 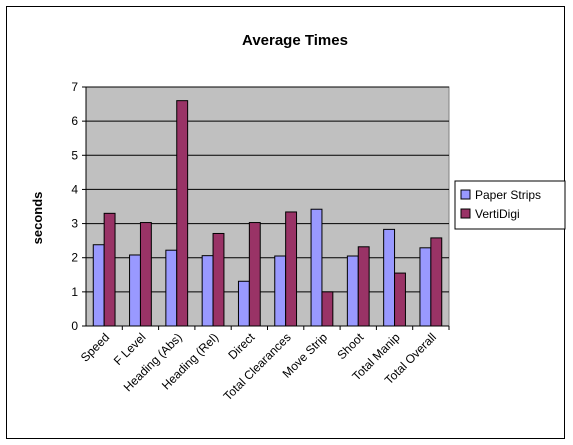 What do you see at coordinates (95, 347) in the screenshot?
I see `x-tick-label: Speed` at bounding box center [95, 347].